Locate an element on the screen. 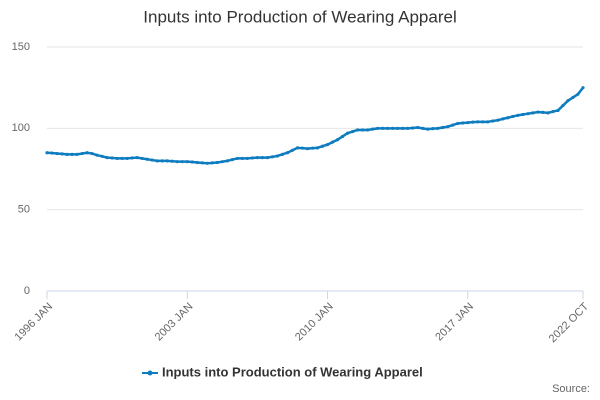 Image resolution: width=600 pixels, height=400 pixels. y-tick-label: 50 is located at coordinates (24, 210).